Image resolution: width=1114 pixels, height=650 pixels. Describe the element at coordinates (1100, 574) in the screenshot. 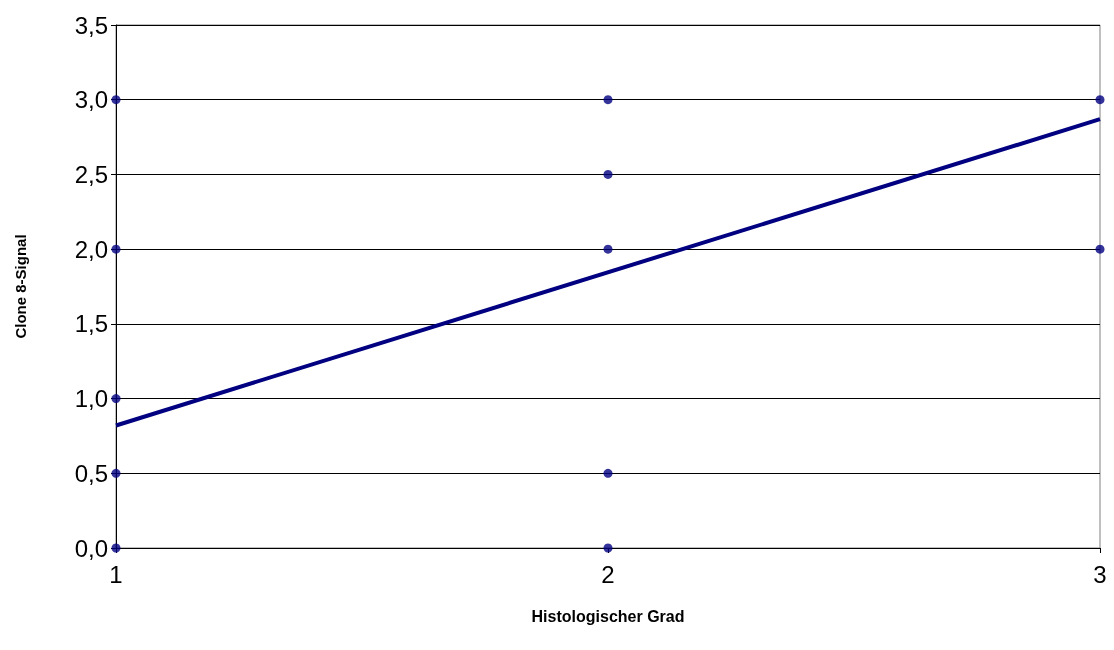

I see `x-tick-label: 3` at that location.